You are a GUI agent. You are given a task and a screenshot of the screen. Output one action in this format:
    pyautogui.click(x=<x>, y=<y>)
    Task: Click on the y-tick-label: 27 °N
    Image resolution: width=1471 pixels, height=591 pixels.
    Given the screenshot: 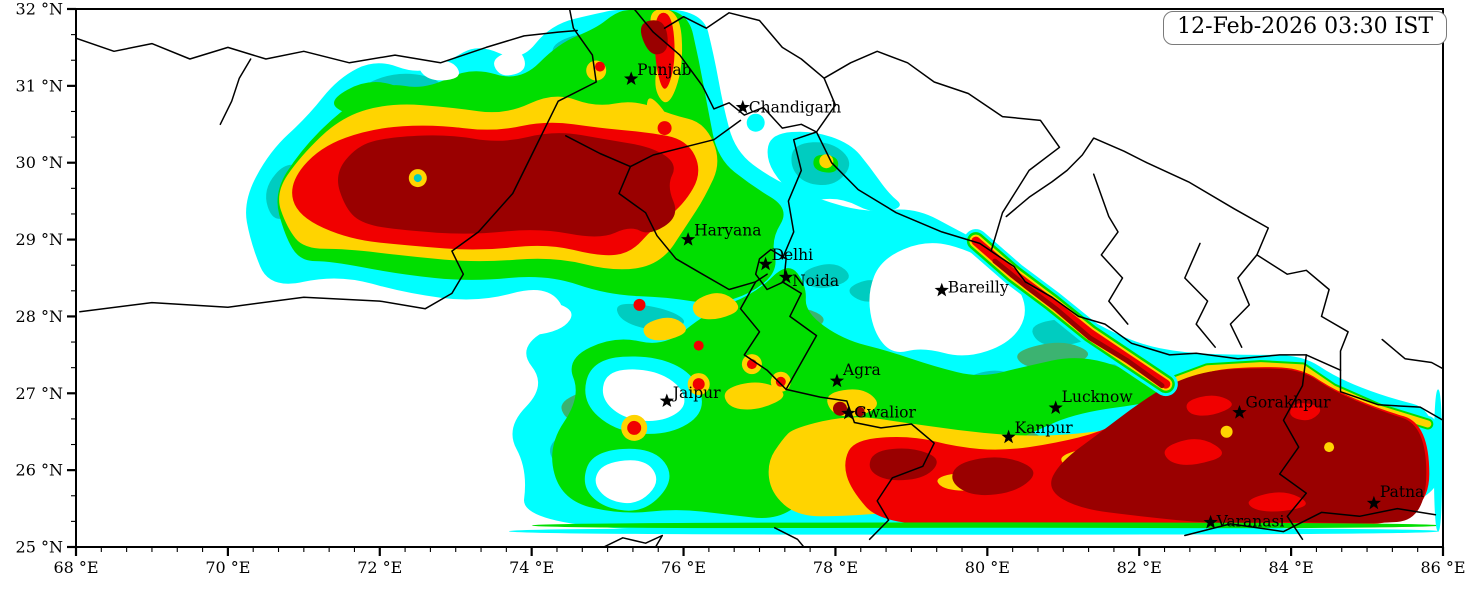 What is the action you would take?
    pyautogui.click(x=39, y=393)
    